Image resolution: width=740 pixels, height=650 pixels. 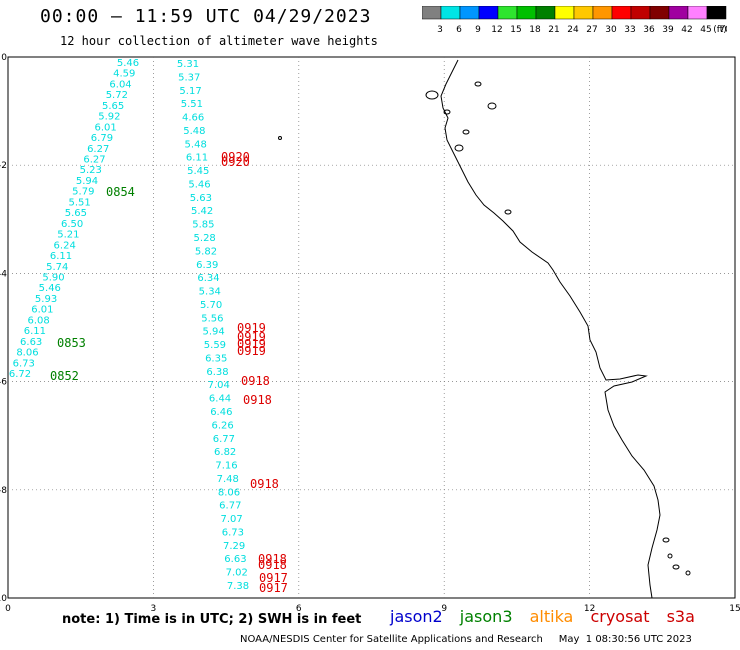 I want to click on legend-unit: (ft), so click(x=720, y=30).